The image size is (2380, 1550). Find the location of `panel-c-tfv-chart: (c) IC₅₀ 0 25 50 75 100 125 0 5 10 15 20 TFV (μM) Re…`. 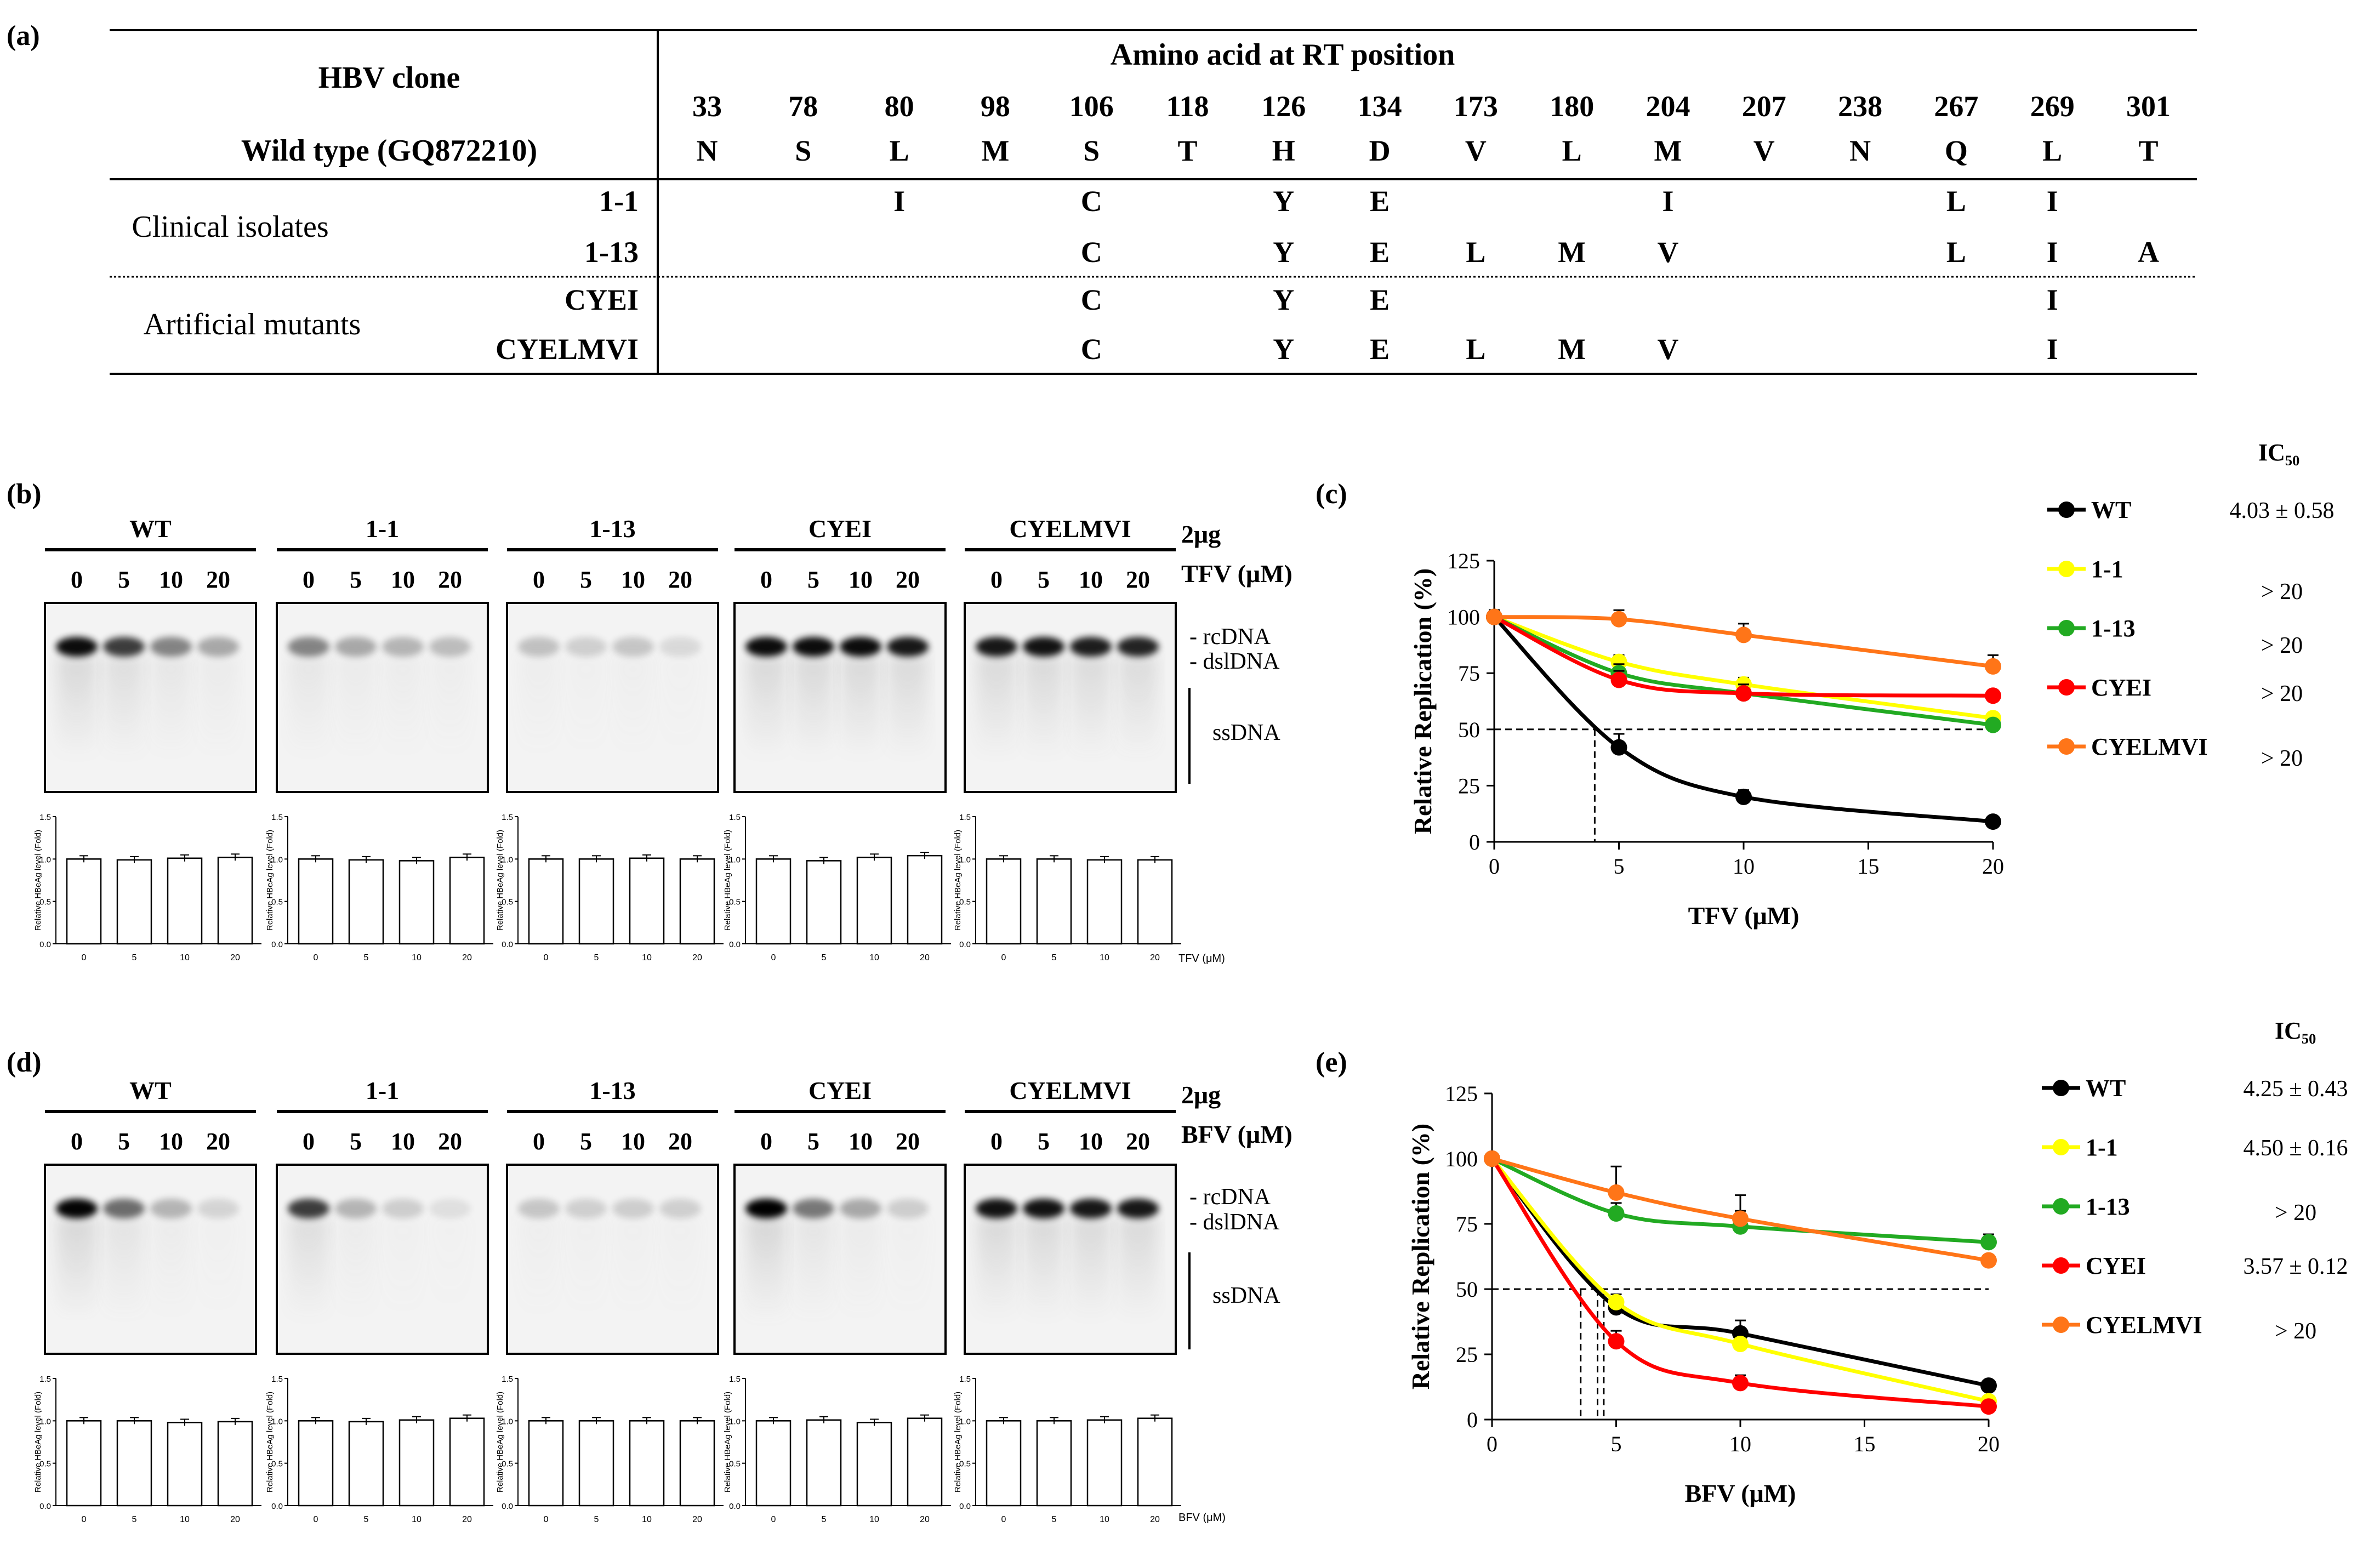

panel-c-tfv-chart: (c) IC₅₀ 0 25 50 75 100 125 0 5 10 15 20 TFV (μM) Re… is located at coordinates (1825, 684).